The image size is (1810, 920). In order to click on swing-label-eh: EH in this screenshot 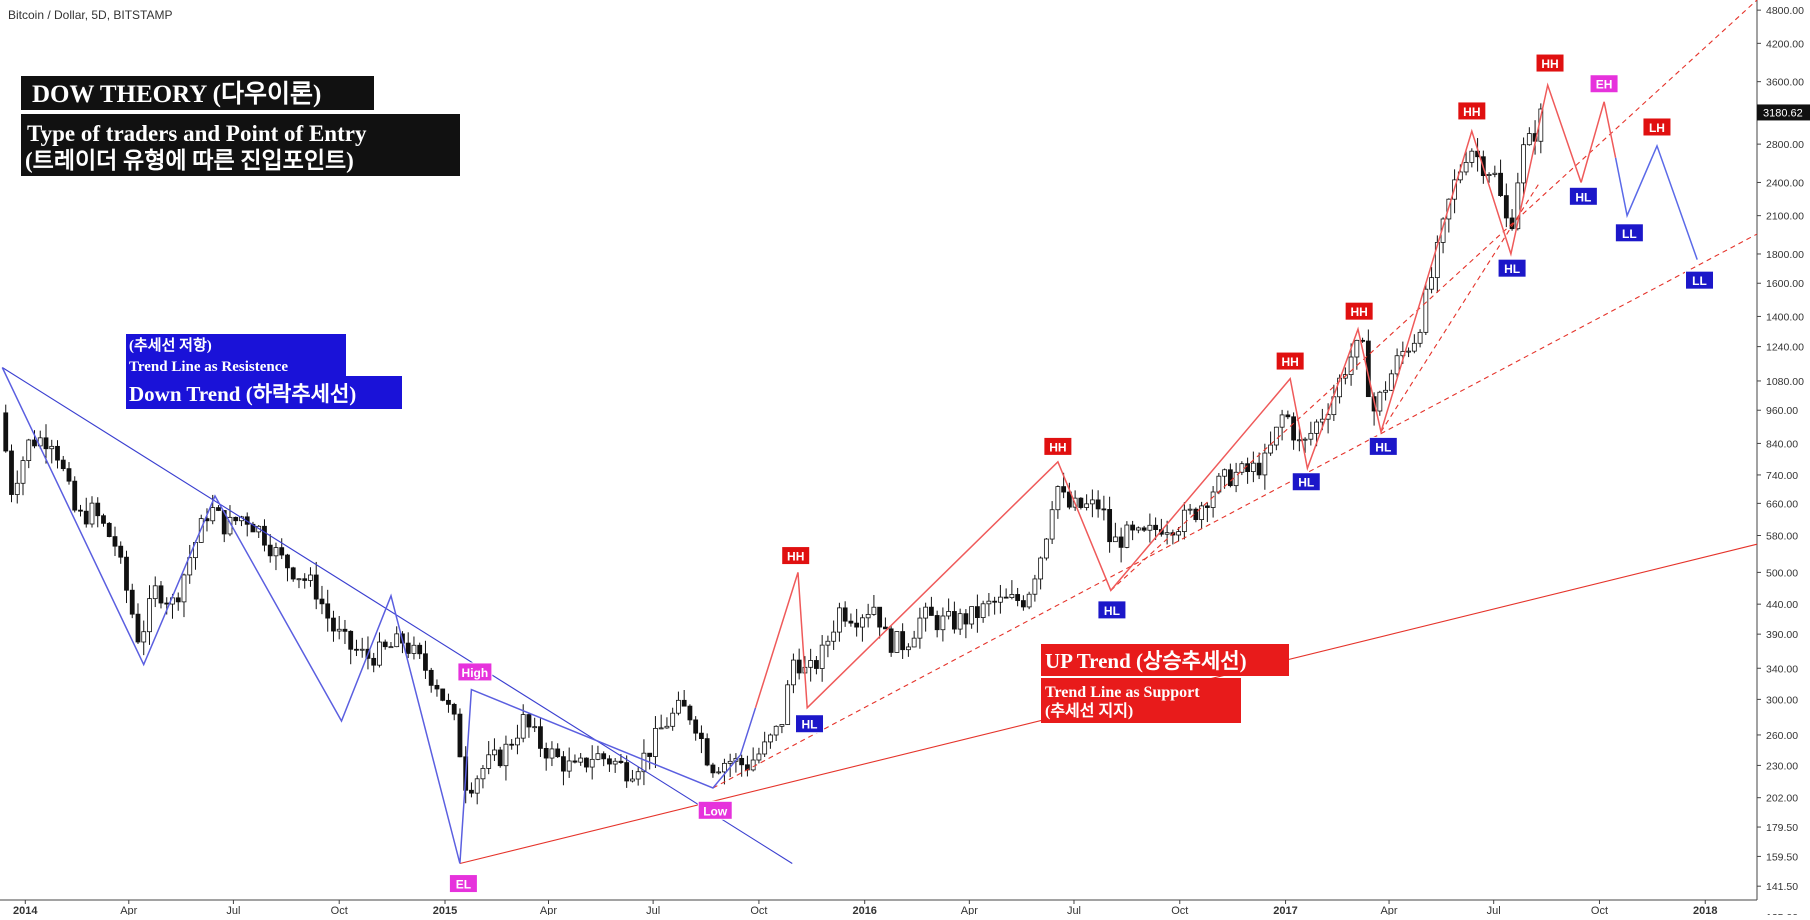, I will do `click(1604, 84)`.